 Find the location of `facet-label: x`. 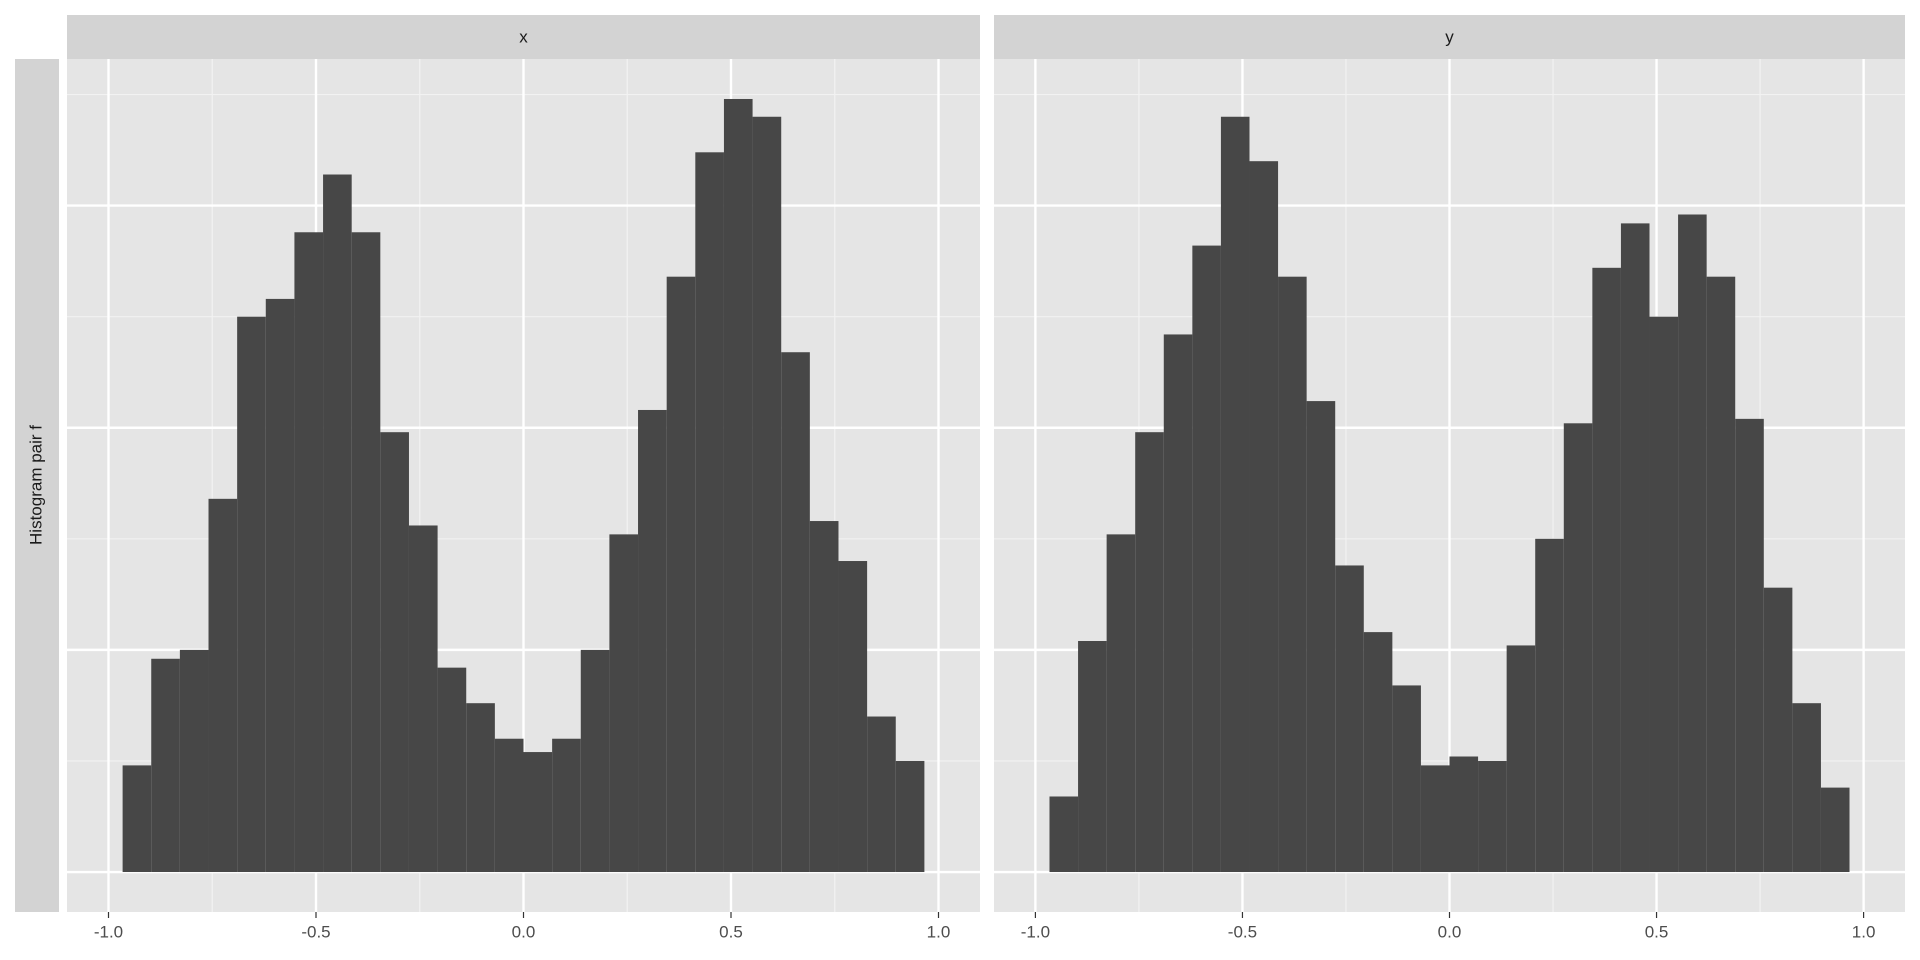

facet-label: x is located at coordinates (523, 36).